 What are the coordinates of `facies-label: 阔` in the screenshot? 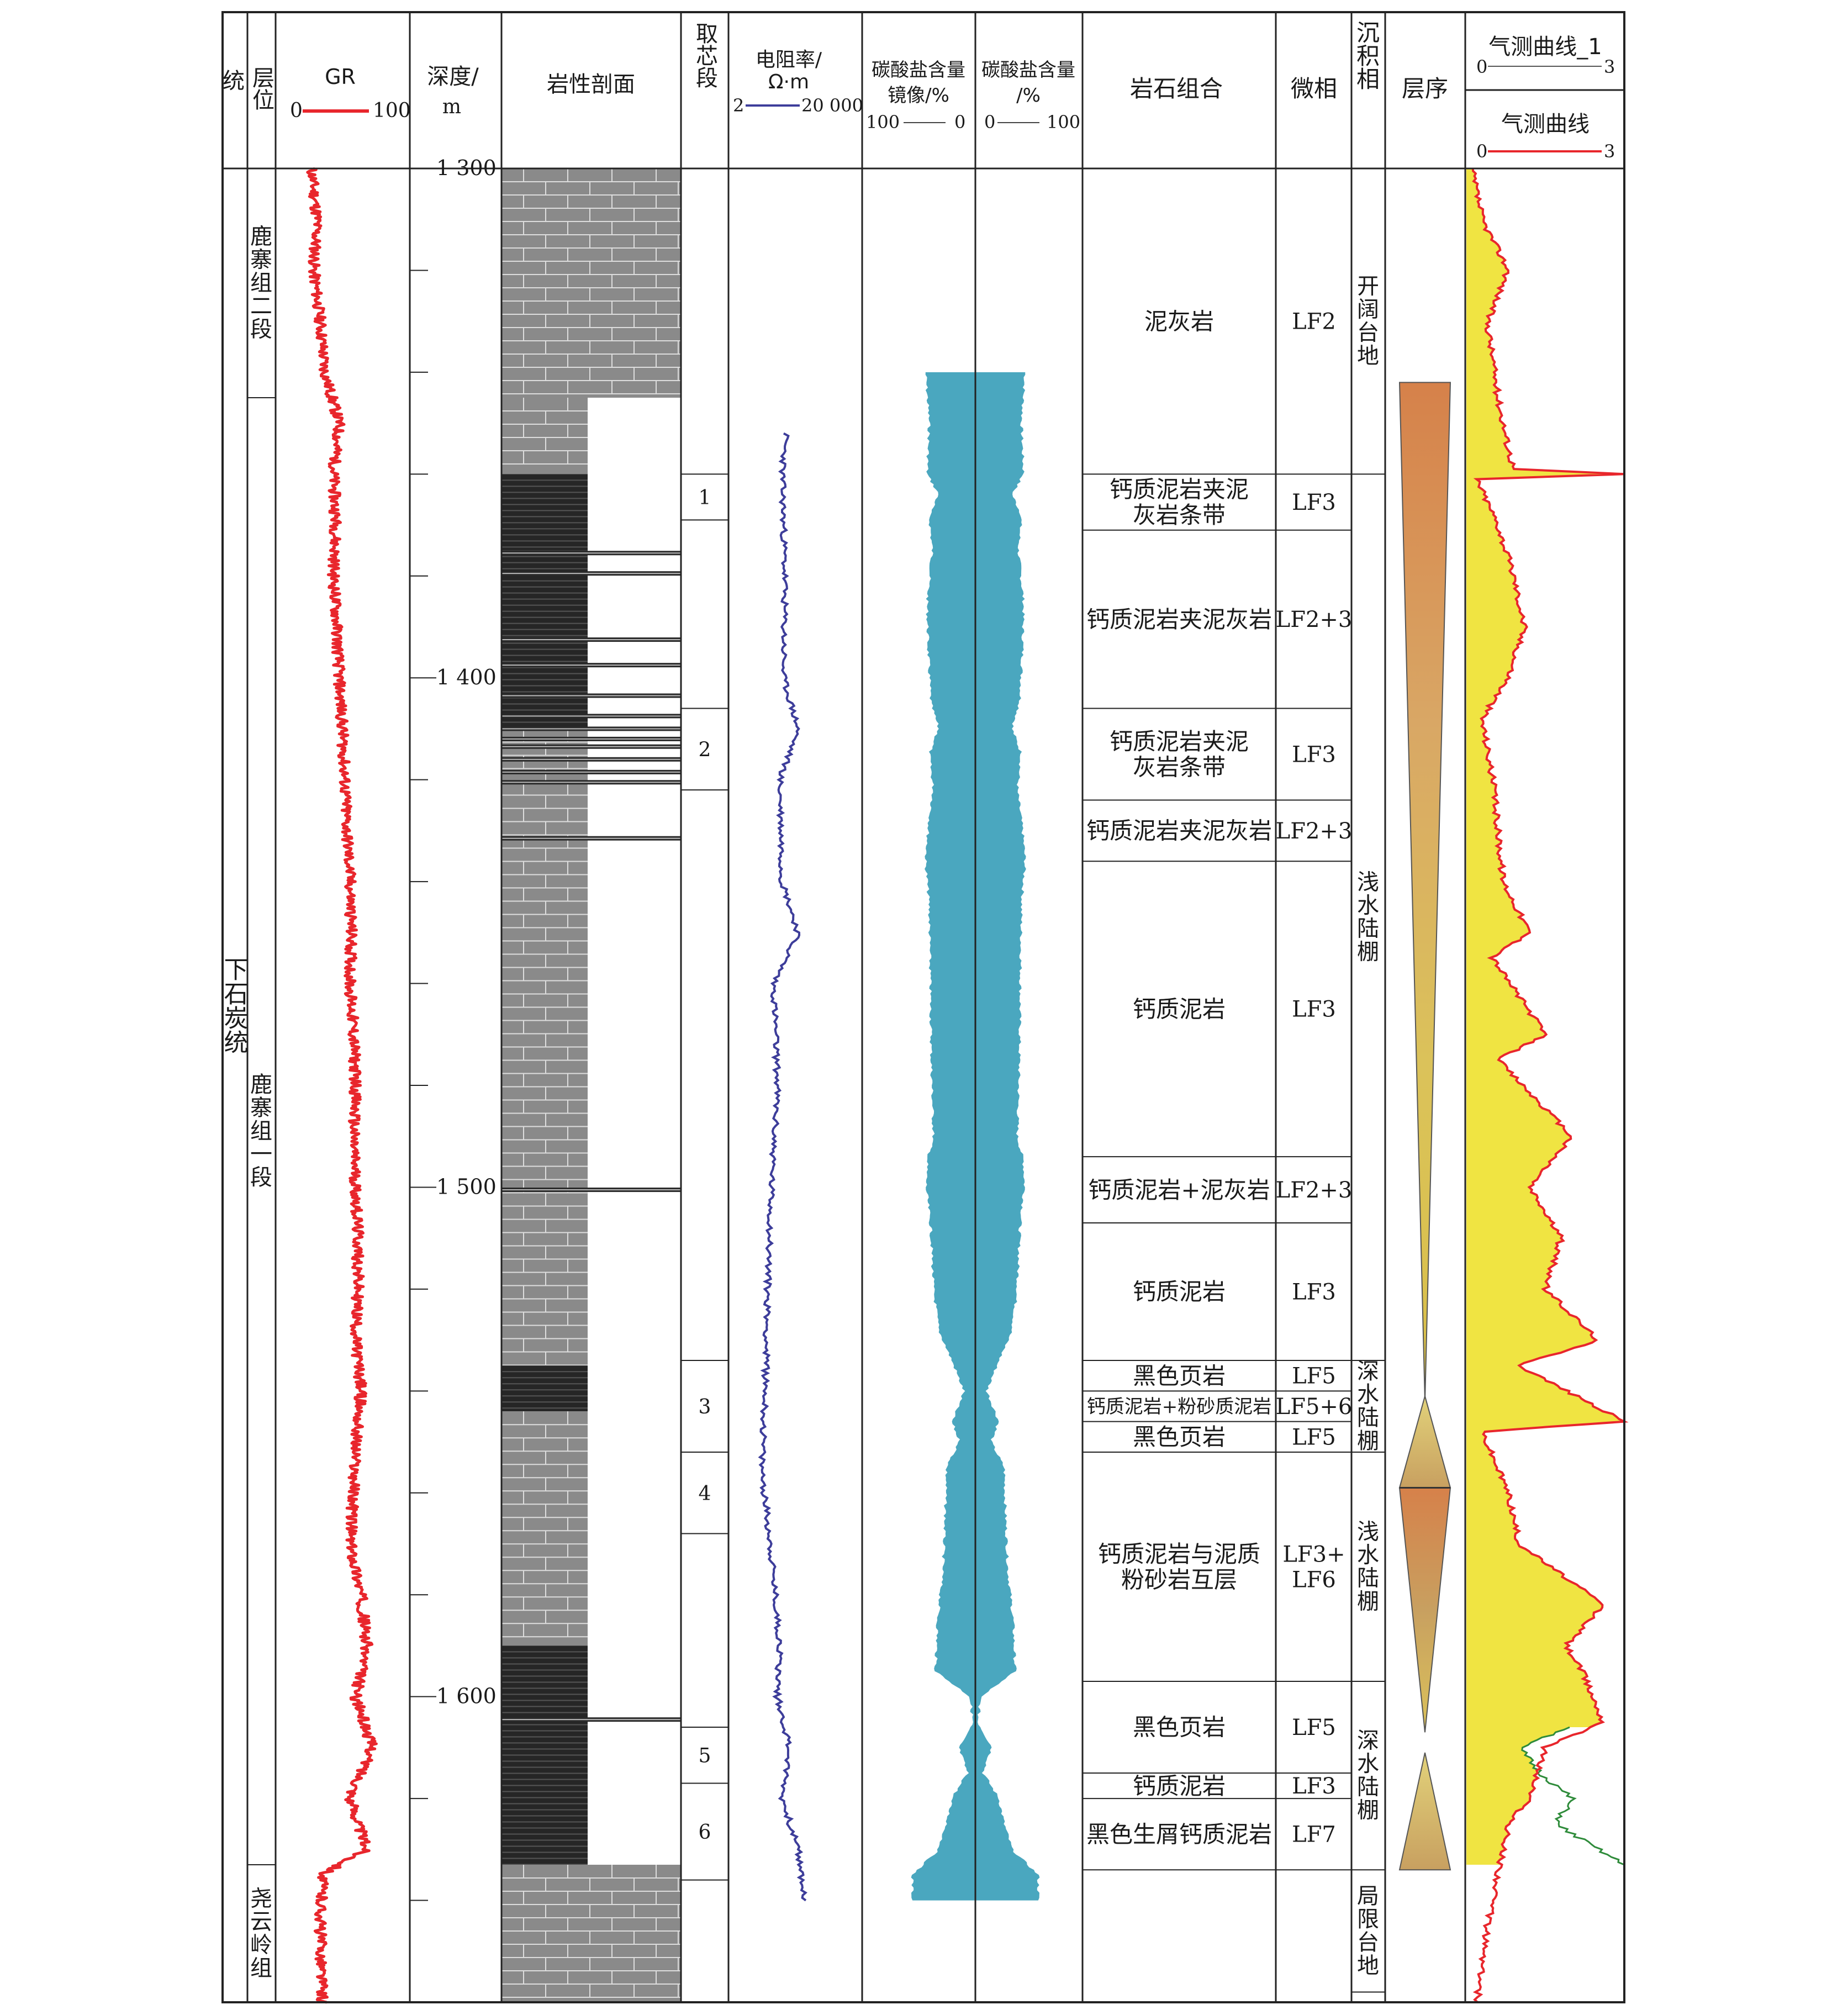 It's located at (1368, 310).